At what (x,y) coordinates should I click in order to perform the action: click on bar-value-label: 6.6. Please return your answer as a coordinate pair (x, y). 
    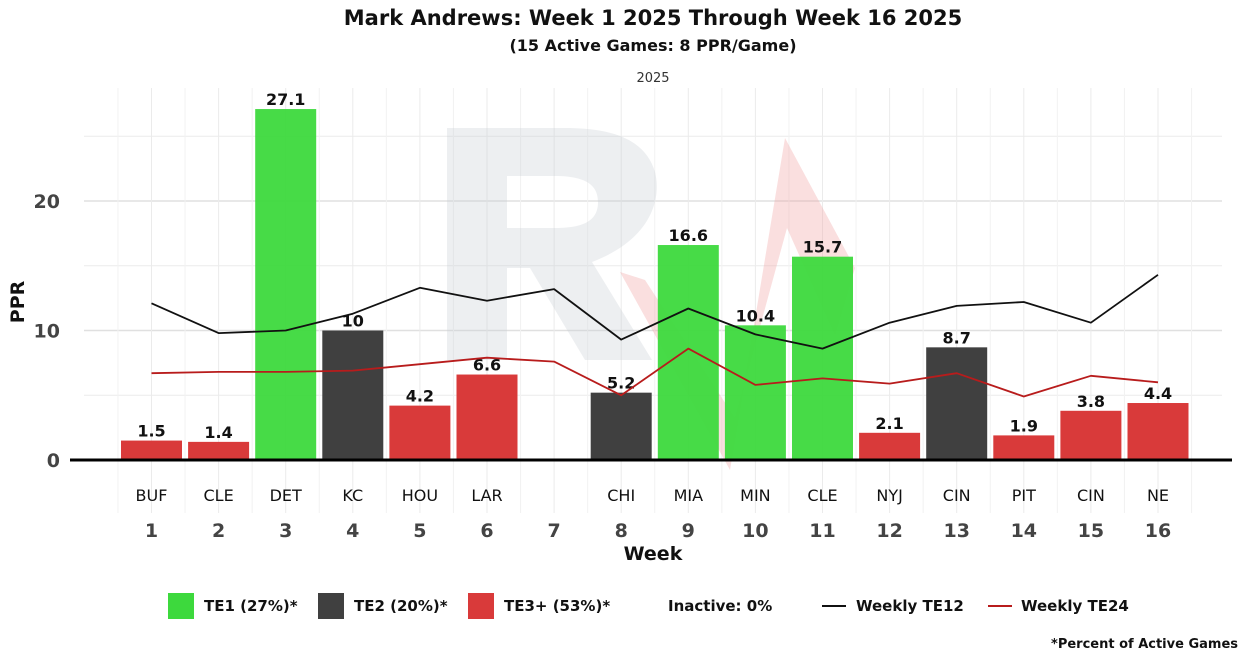
    Looking at the image, I should click on (487, 365).